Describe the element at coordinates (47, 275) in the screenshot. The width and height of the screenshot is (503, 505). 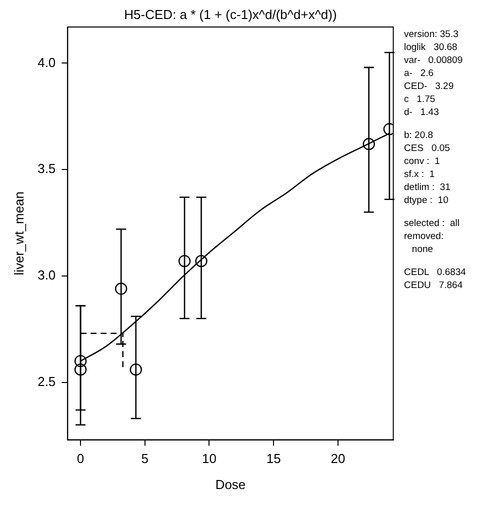
I see `y-tick-label: 3.0` at that location.